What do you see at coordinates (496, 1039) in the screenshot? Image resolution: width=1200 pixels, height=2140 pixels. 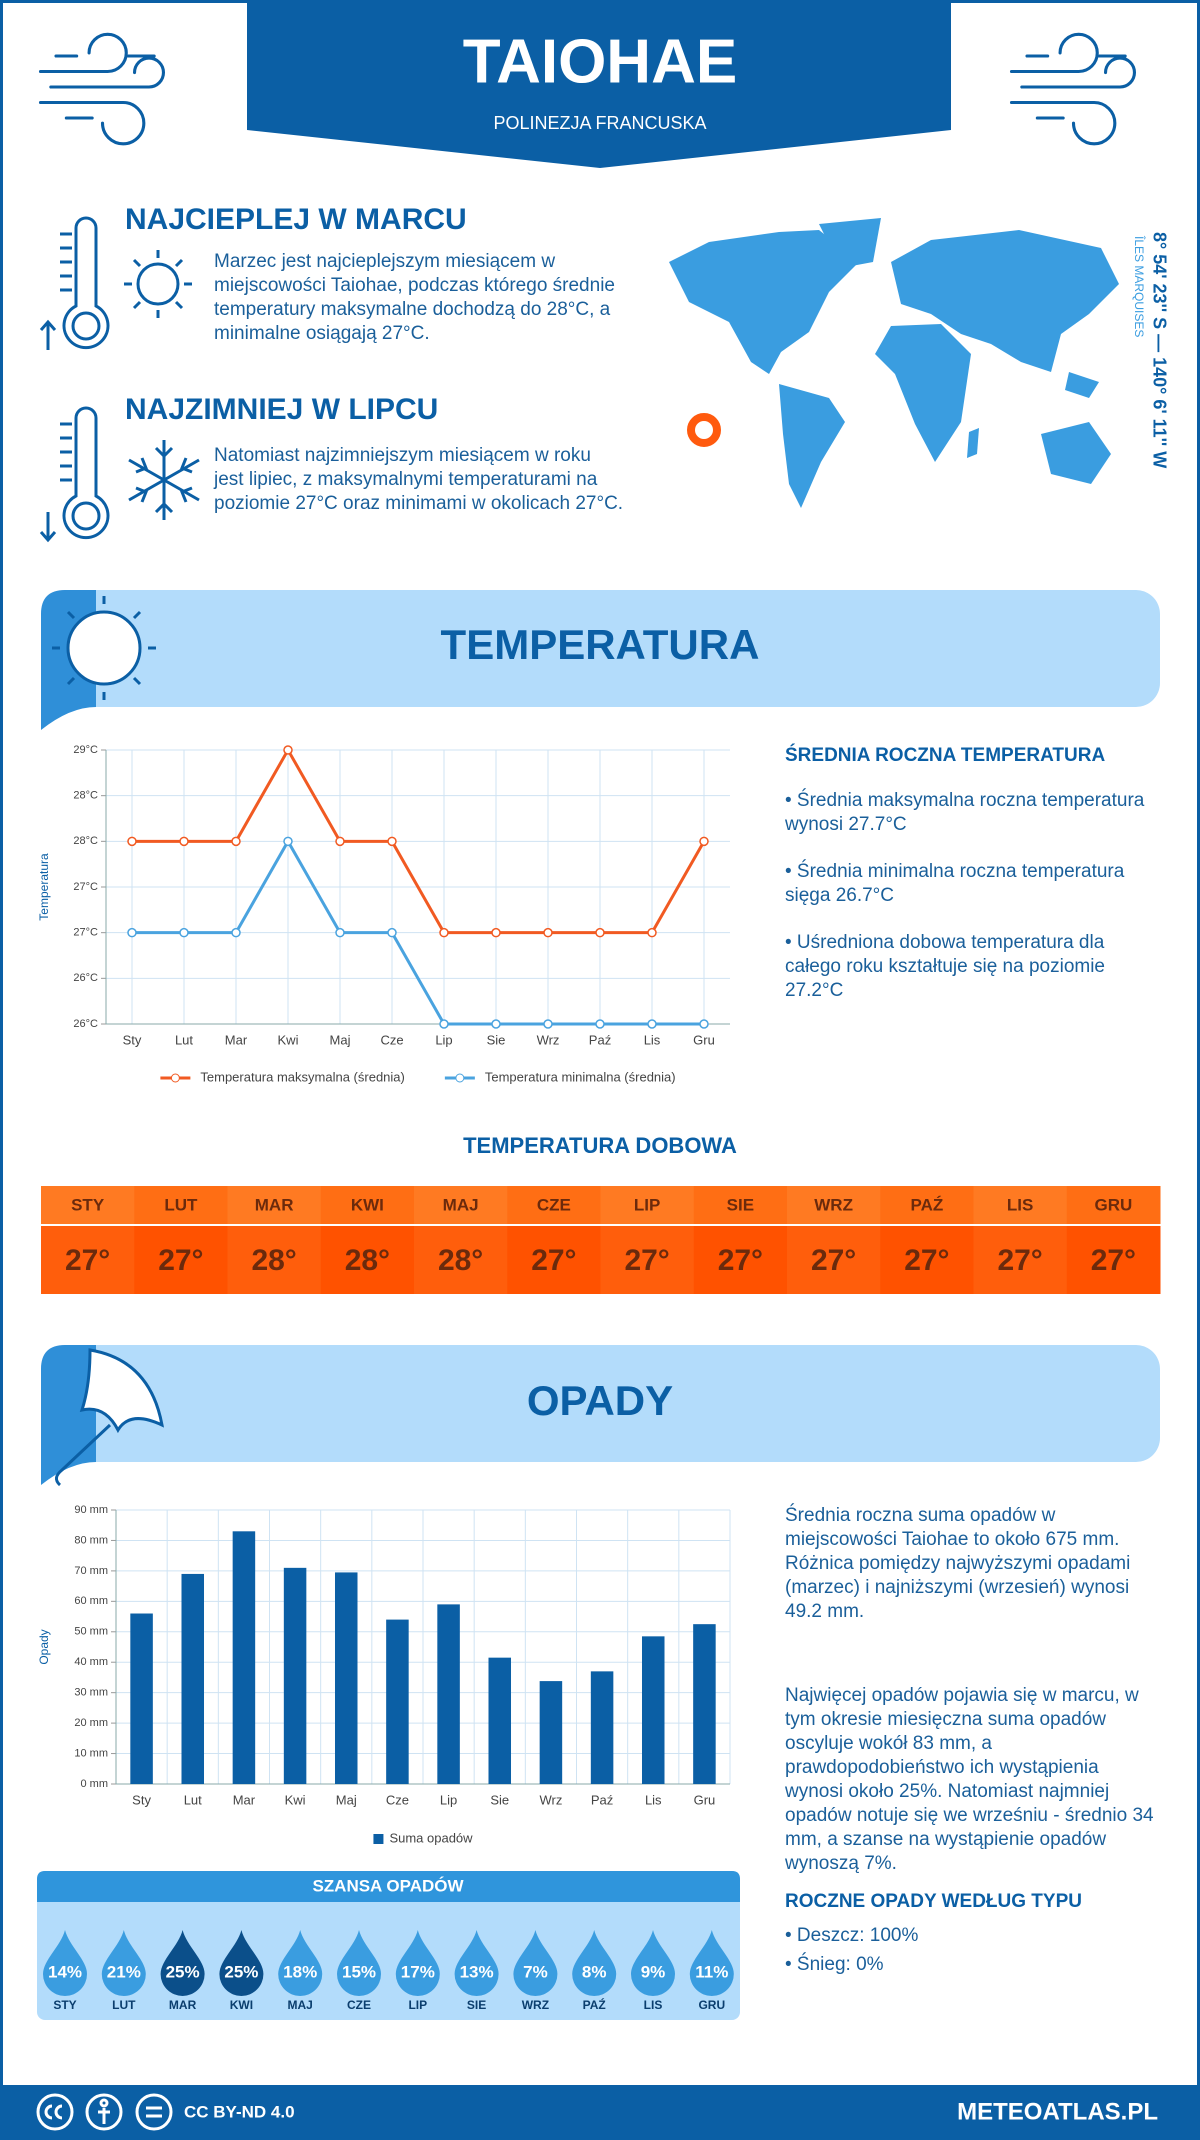 I see `x-tick-label: Sie` at bounding box center [496, 1039].